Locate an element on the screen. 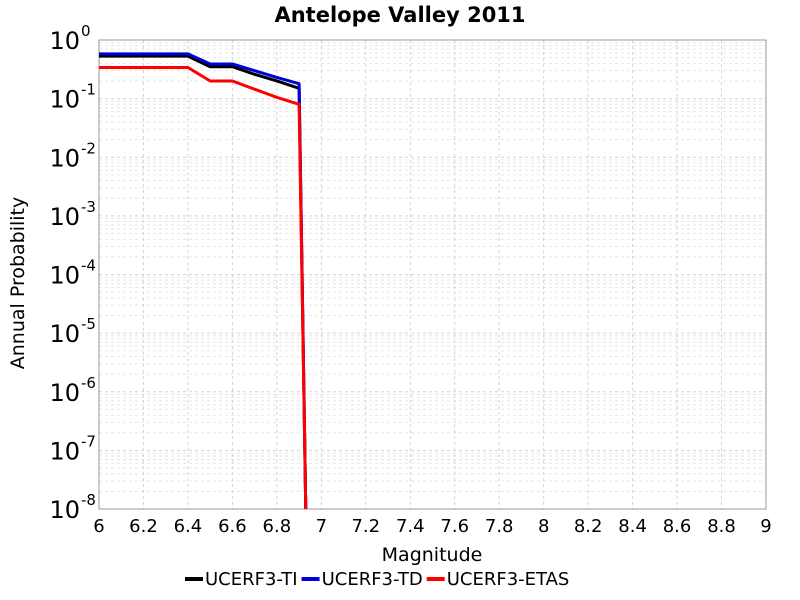  x-tick-label: 7.6 is located at coordinates (454, 526).